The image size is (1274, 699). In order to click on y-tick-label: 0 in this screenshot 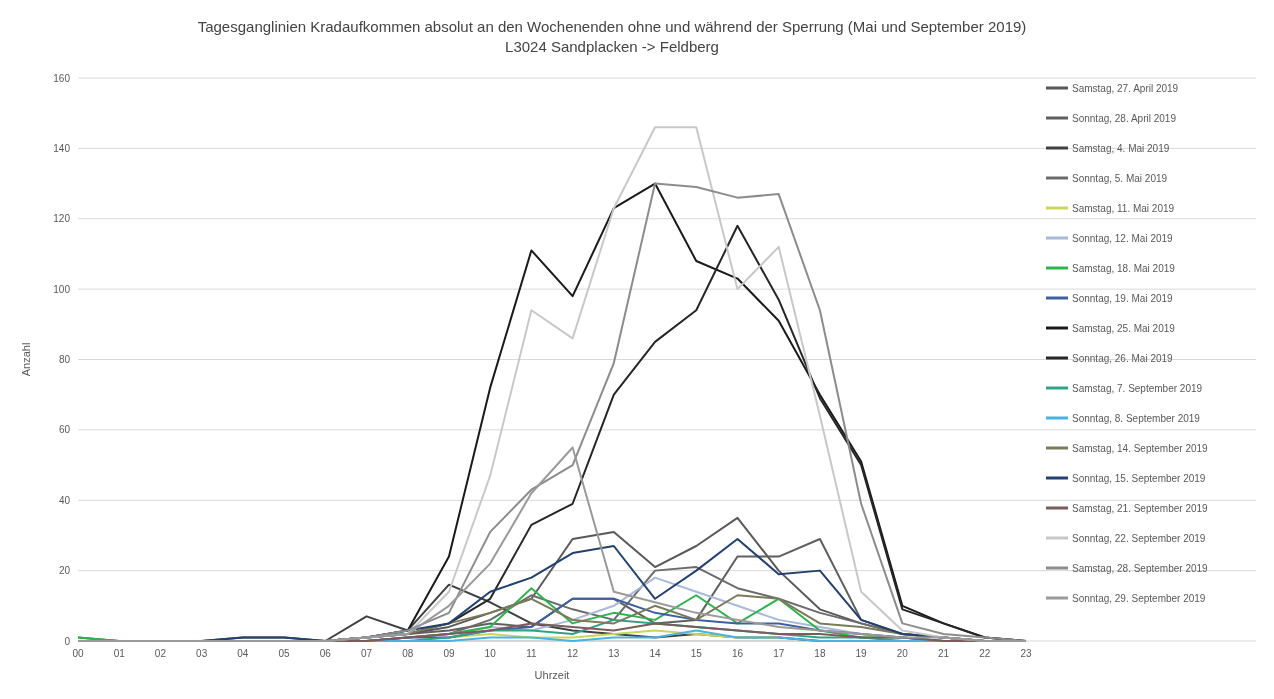, I will do `click(67, 641)`.